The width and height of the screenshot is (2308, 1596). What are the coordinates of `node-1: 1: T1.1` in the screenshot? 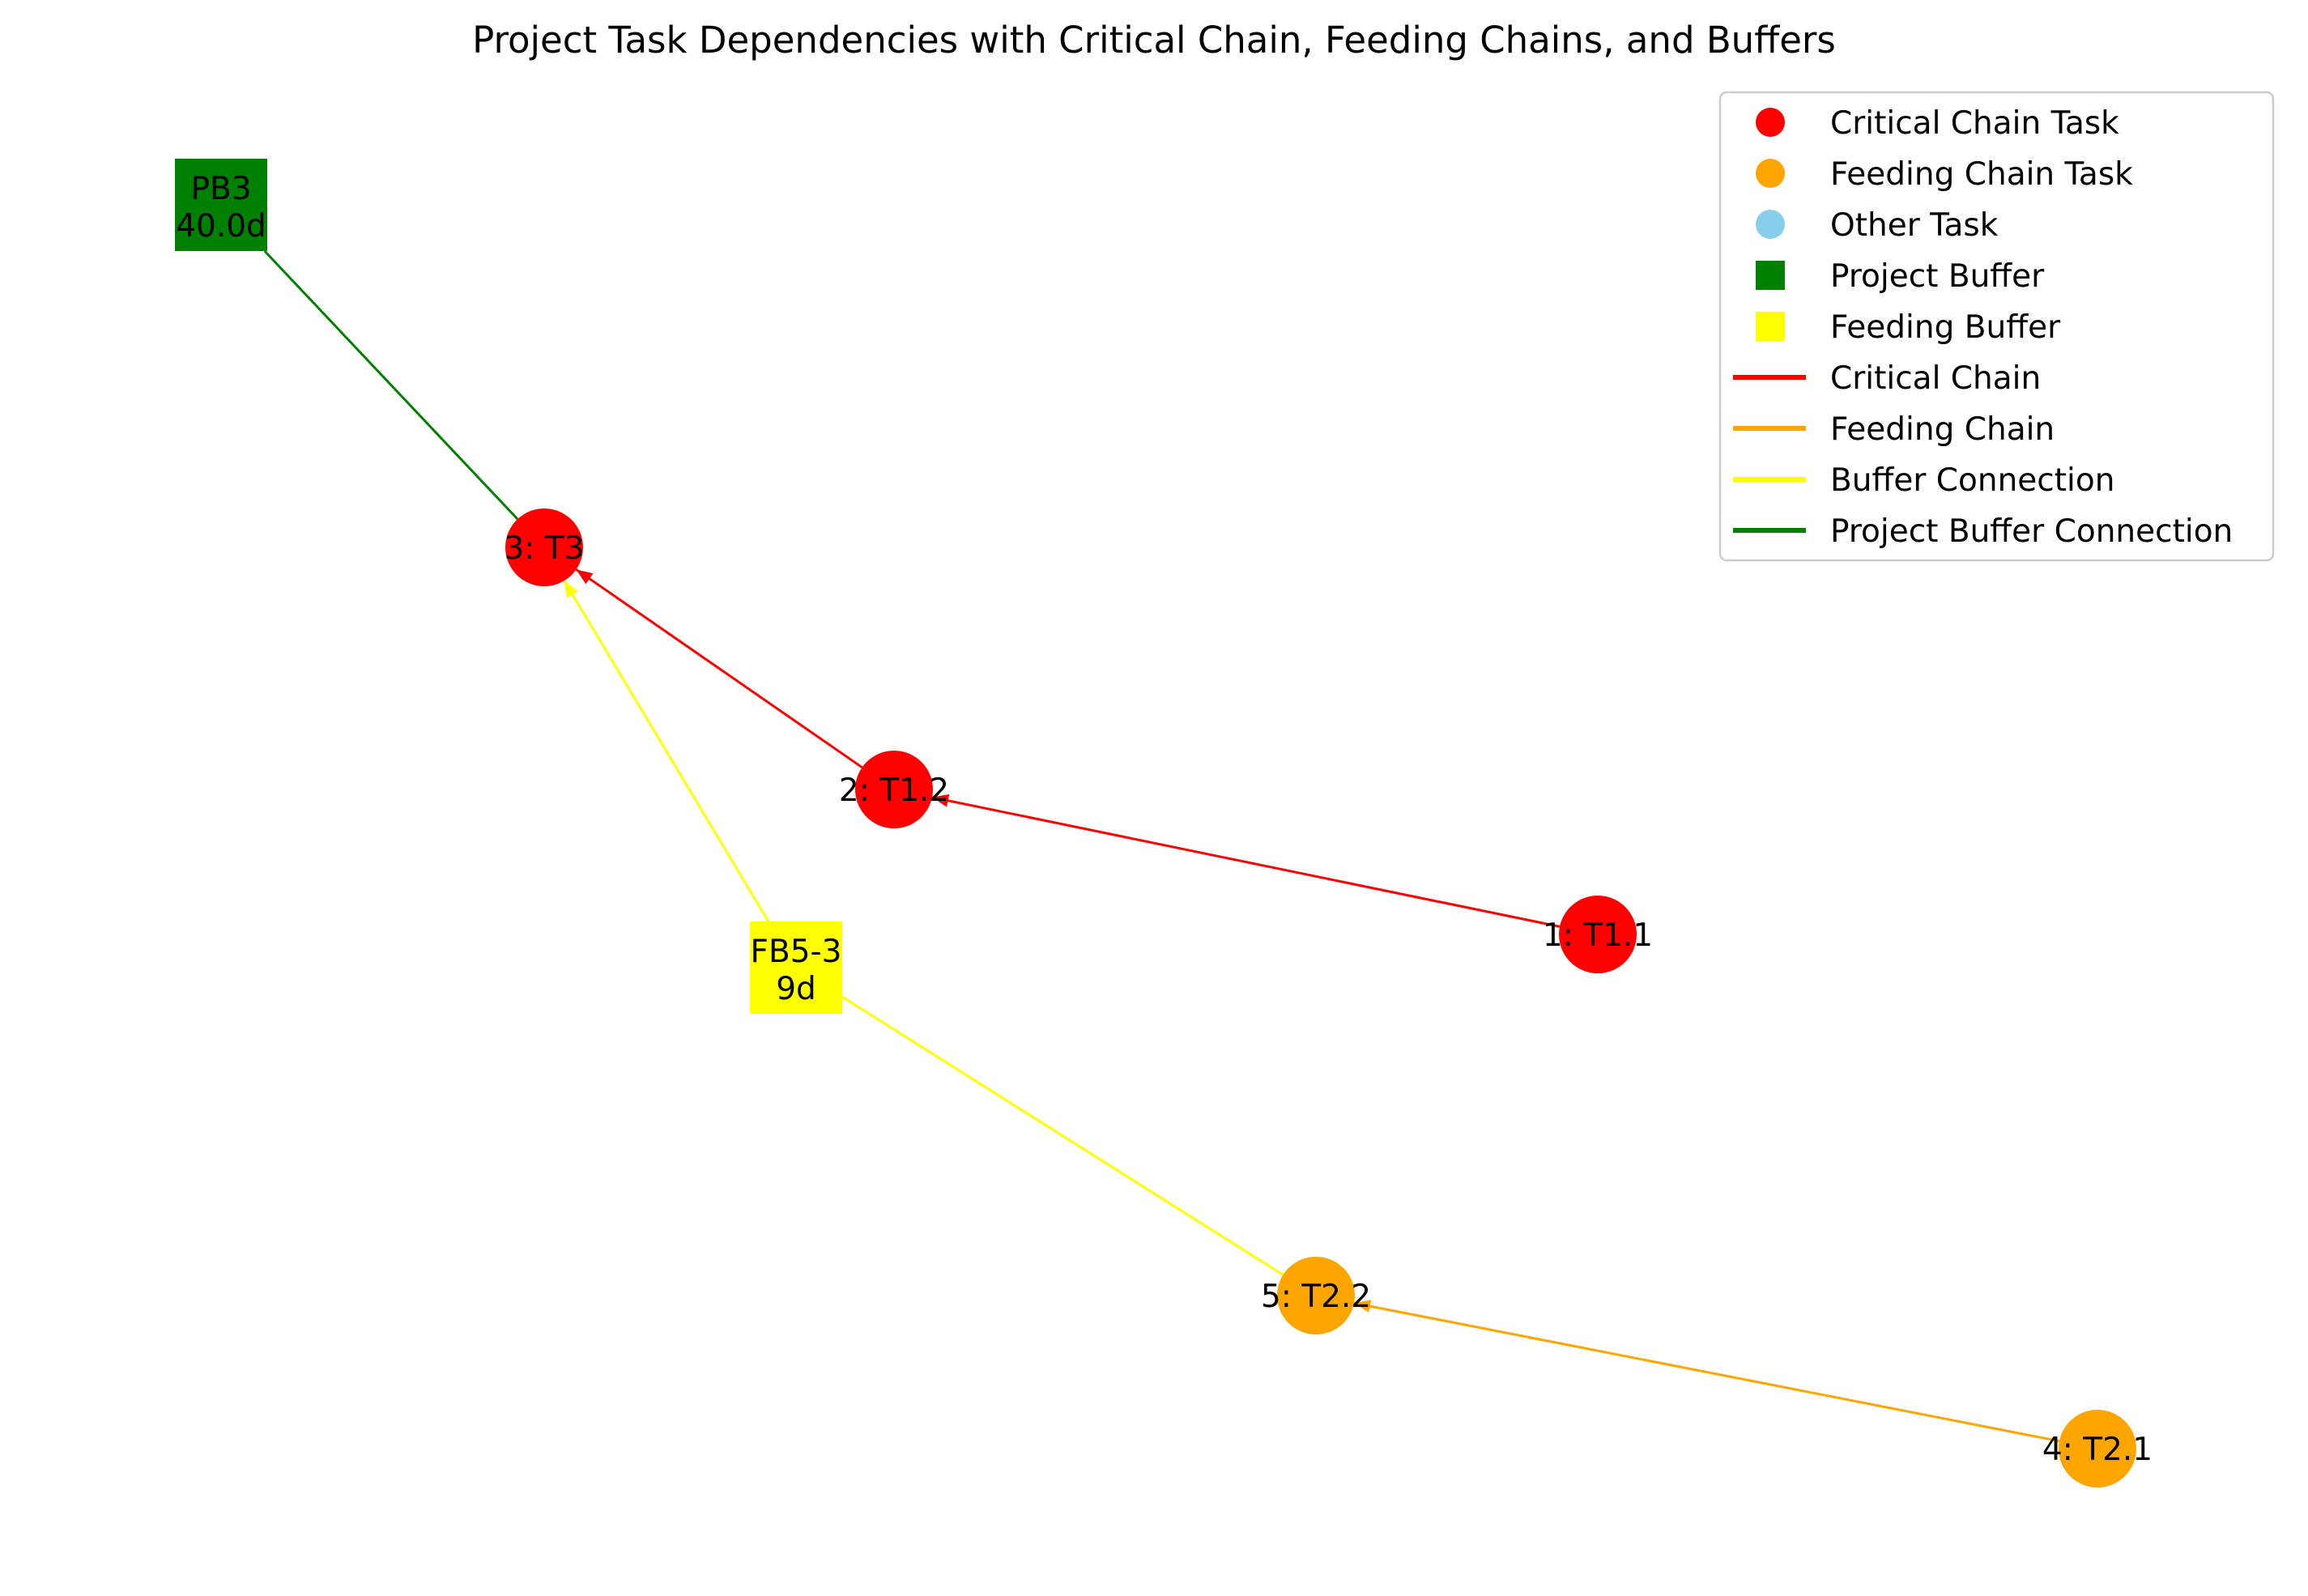 It's located at (1598, 934).